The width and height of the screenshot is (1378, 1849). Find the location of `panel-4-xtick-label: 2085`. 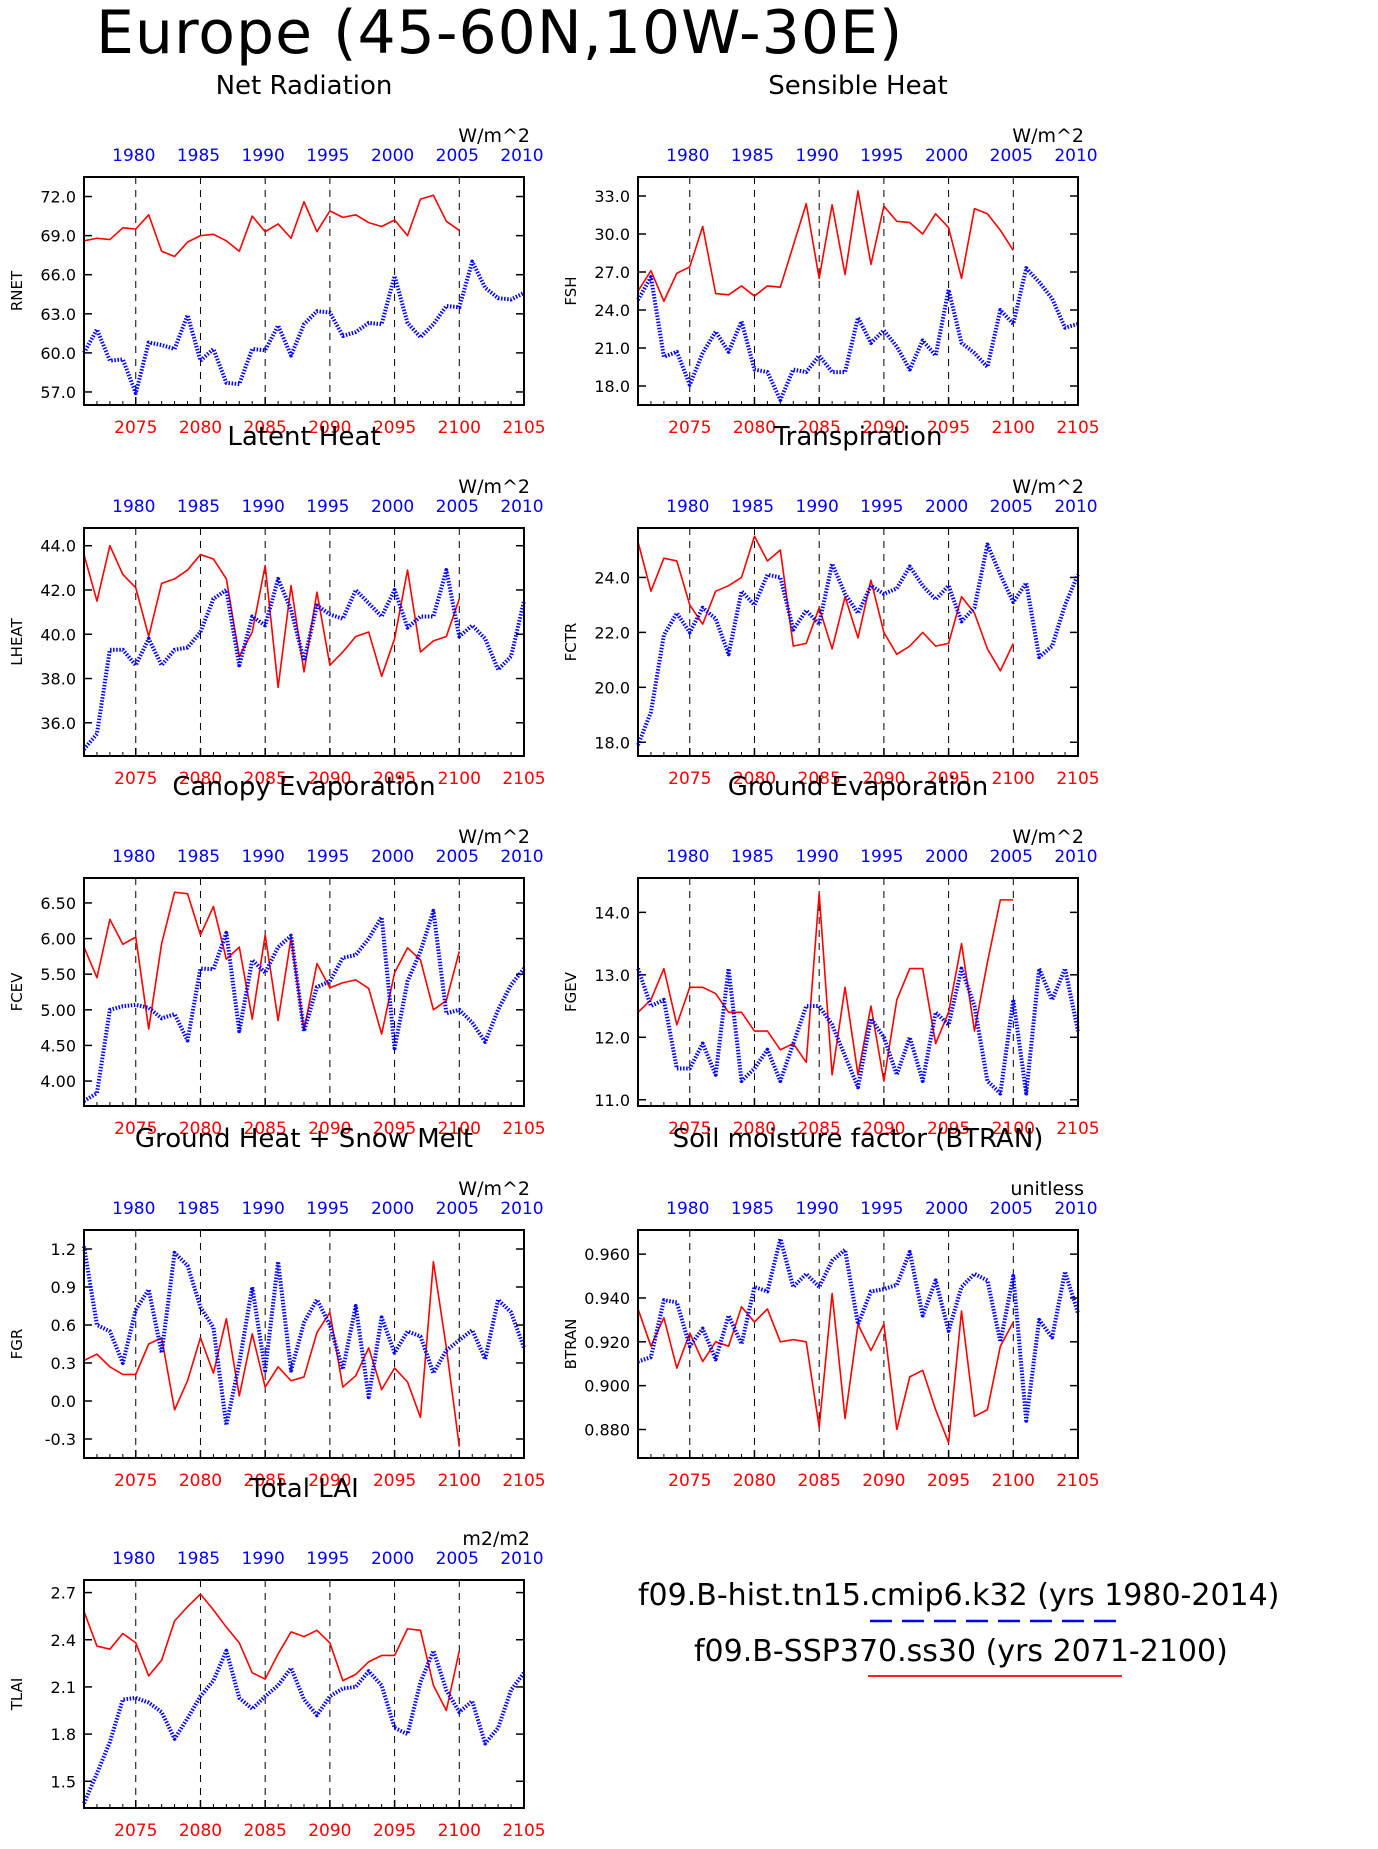

panel-4-xtick-label: 2085 is located at coordinates (819, 779).